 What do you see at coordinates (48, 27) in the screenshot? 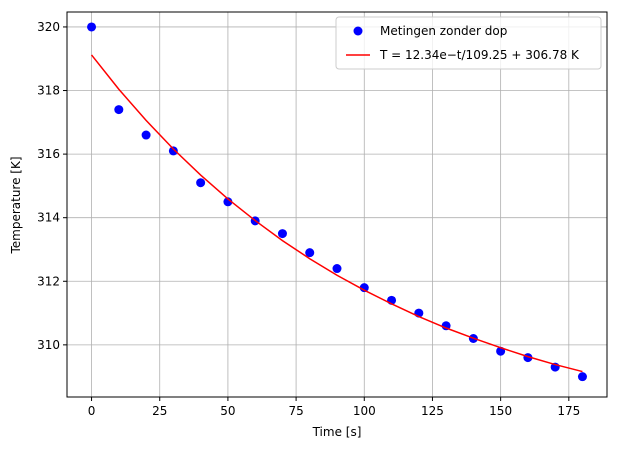
I see `y-tick-label: 320` at bounding box center [48, 27].